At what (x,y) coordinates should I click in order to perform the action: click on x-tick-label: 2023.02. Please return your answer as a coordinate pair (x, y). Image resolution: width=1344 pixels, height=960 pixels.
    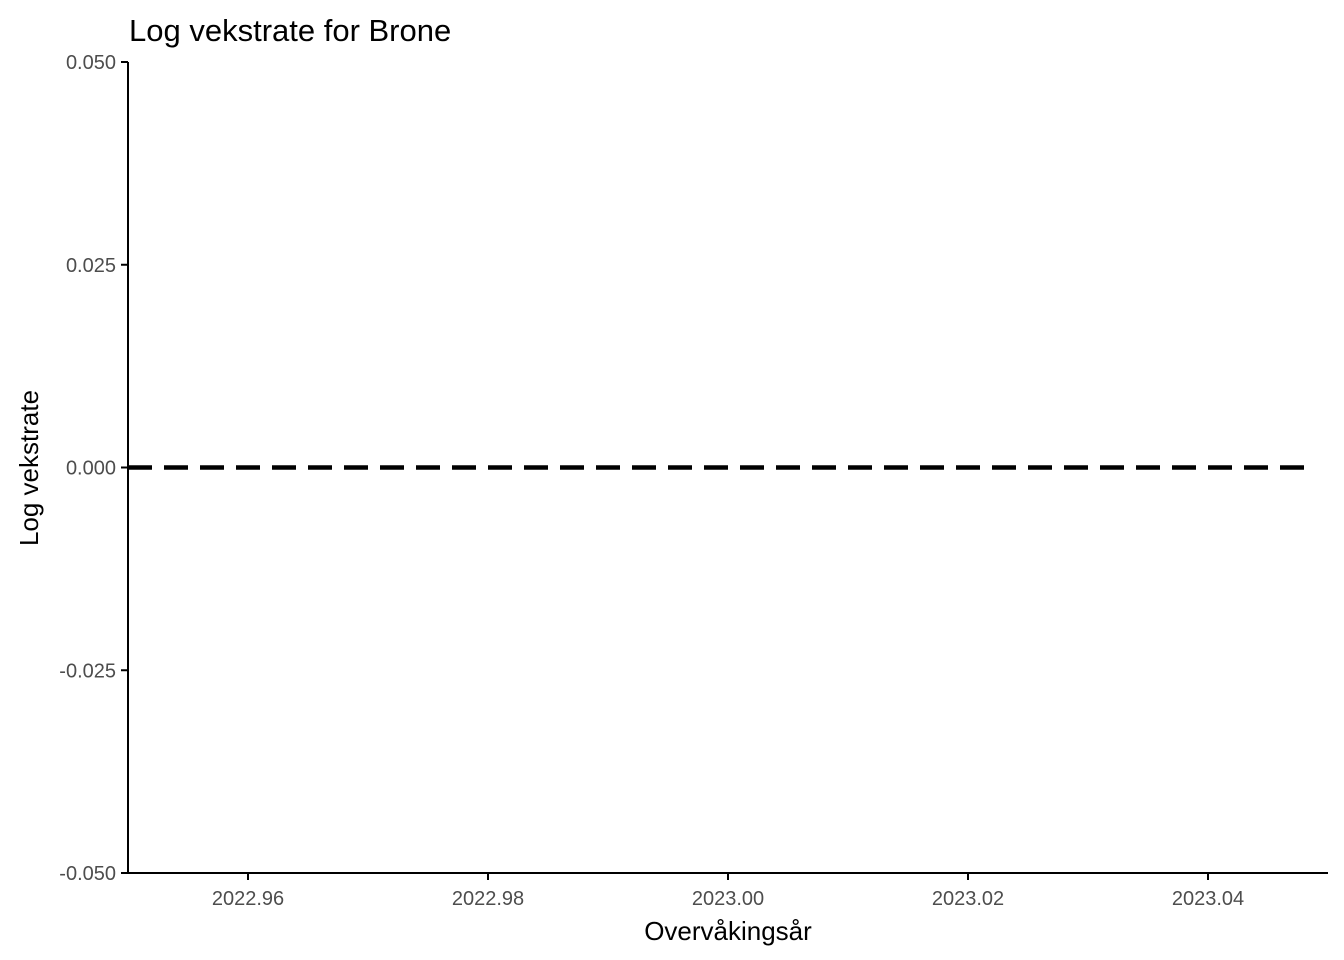
    Looking at the image, I should click on (968, 899).